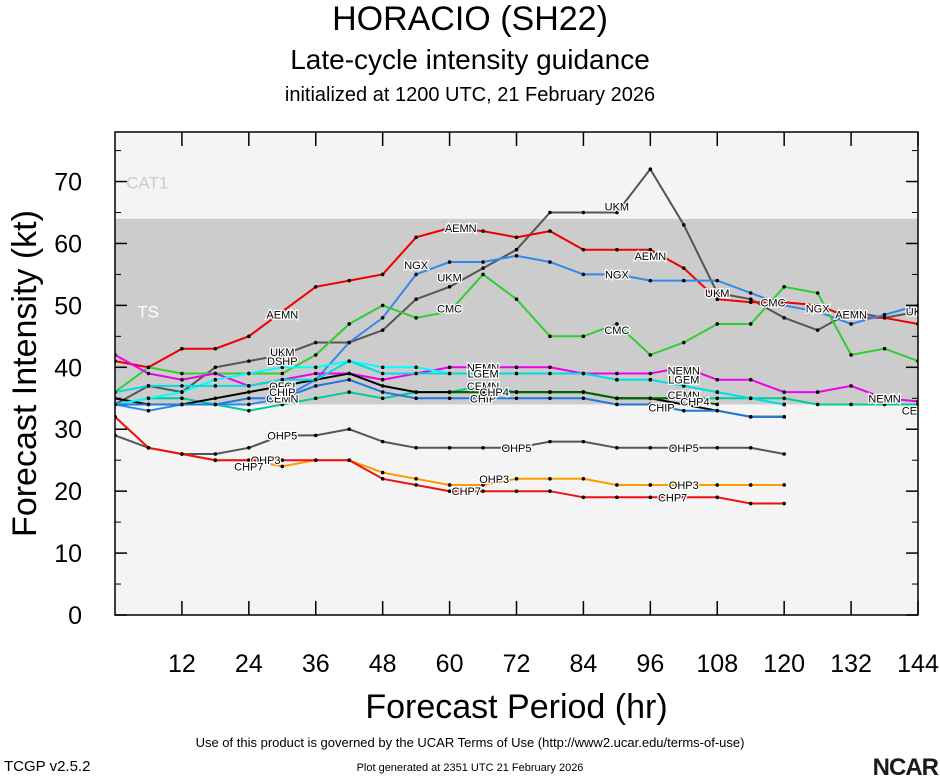 This screenshot has width=940, height=782. I want to click on x-tick-label: 108, so click(717, 664).